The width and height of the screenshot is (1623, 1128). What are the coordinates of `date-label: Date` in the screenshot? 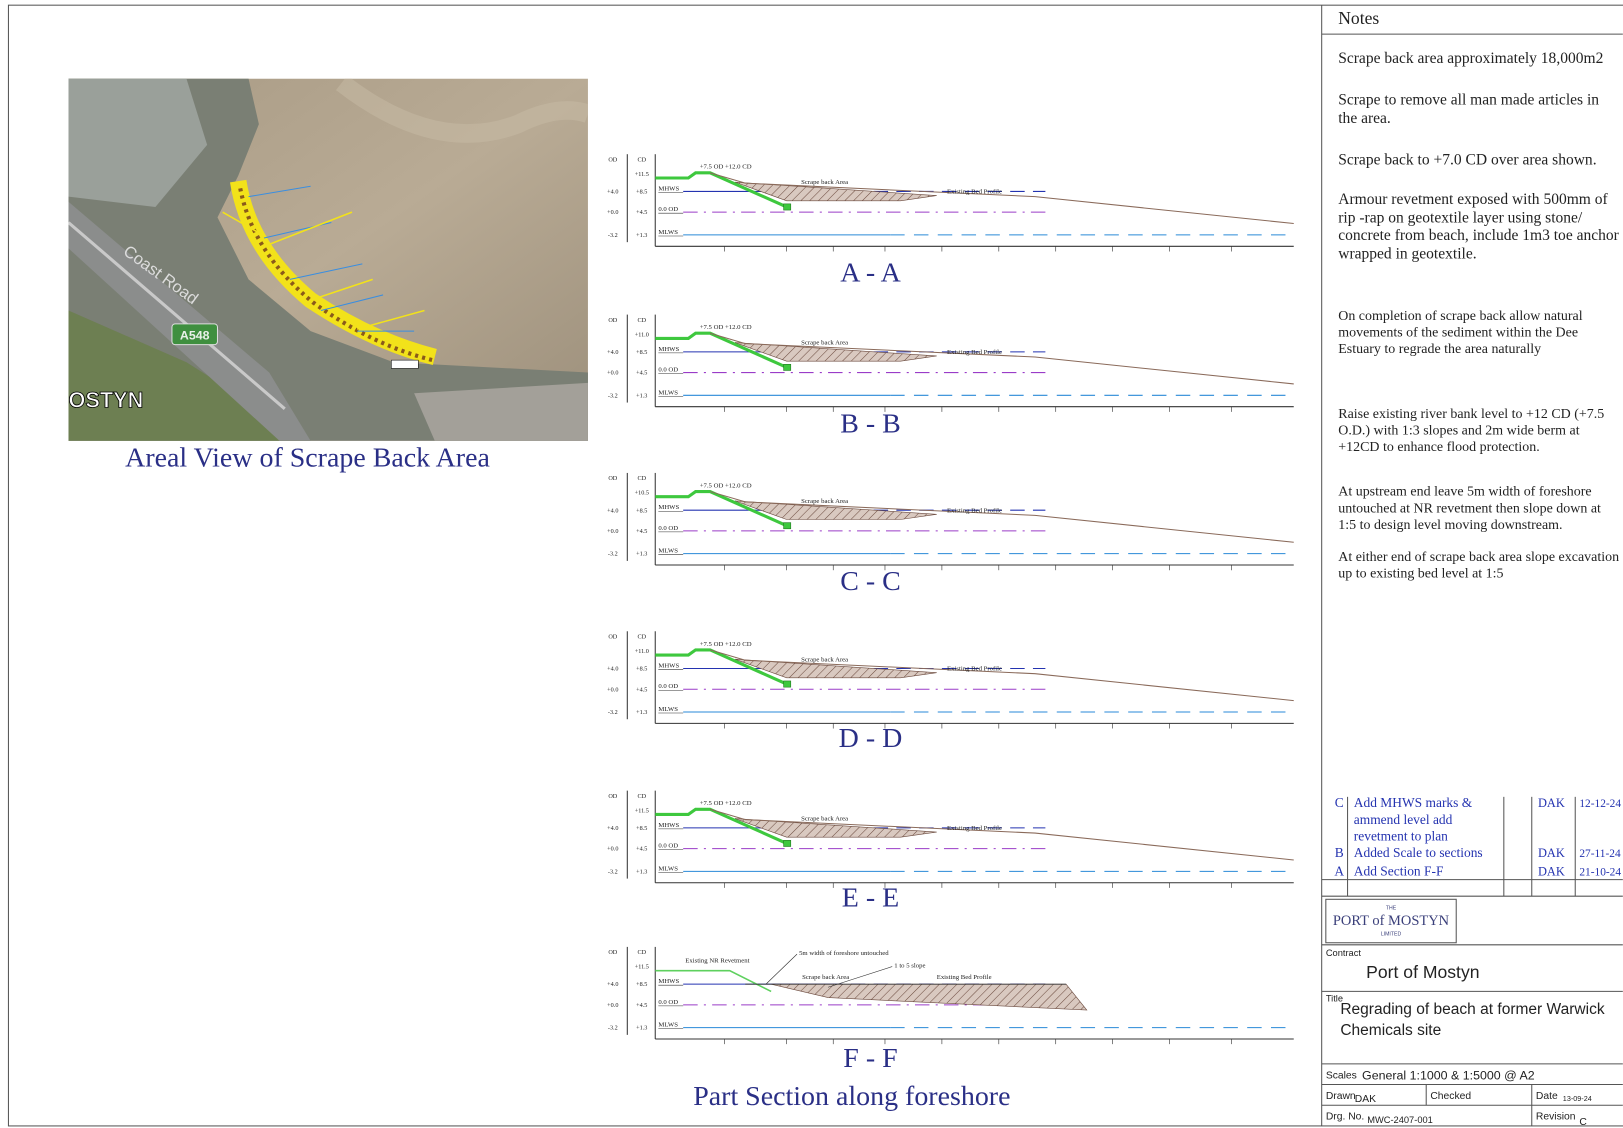 It's located at (1547, 1096).